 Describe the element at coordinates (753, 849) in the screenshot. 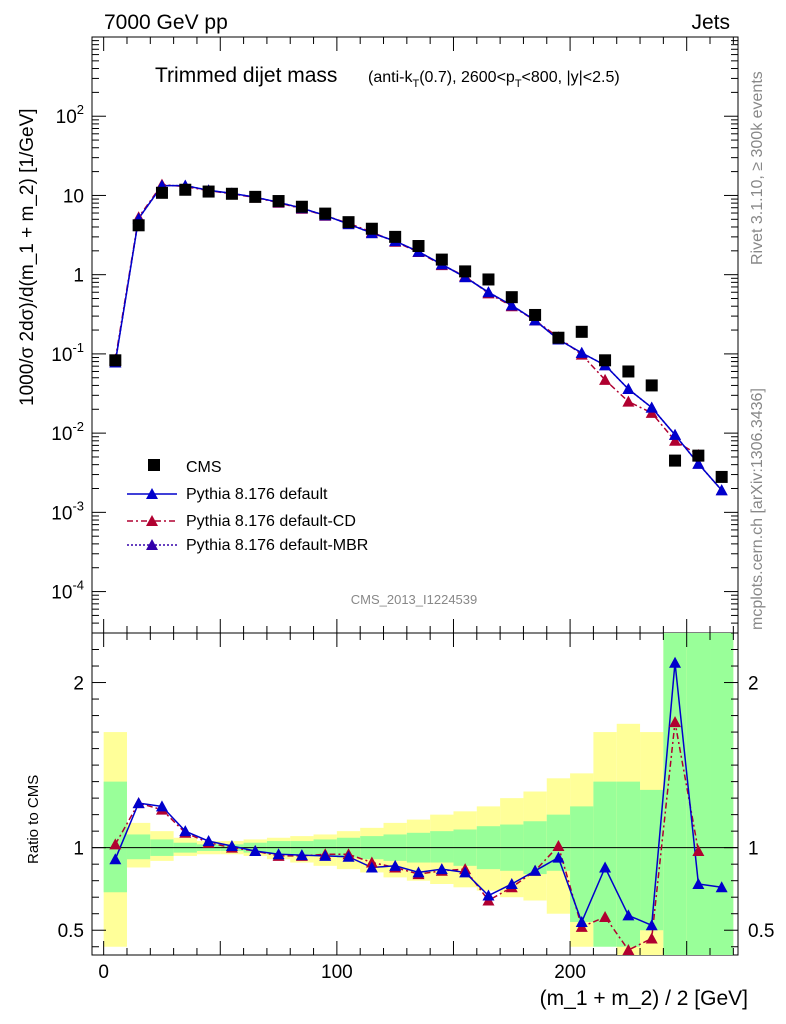

I see `ratio-tick-label-right: 1` at that location.